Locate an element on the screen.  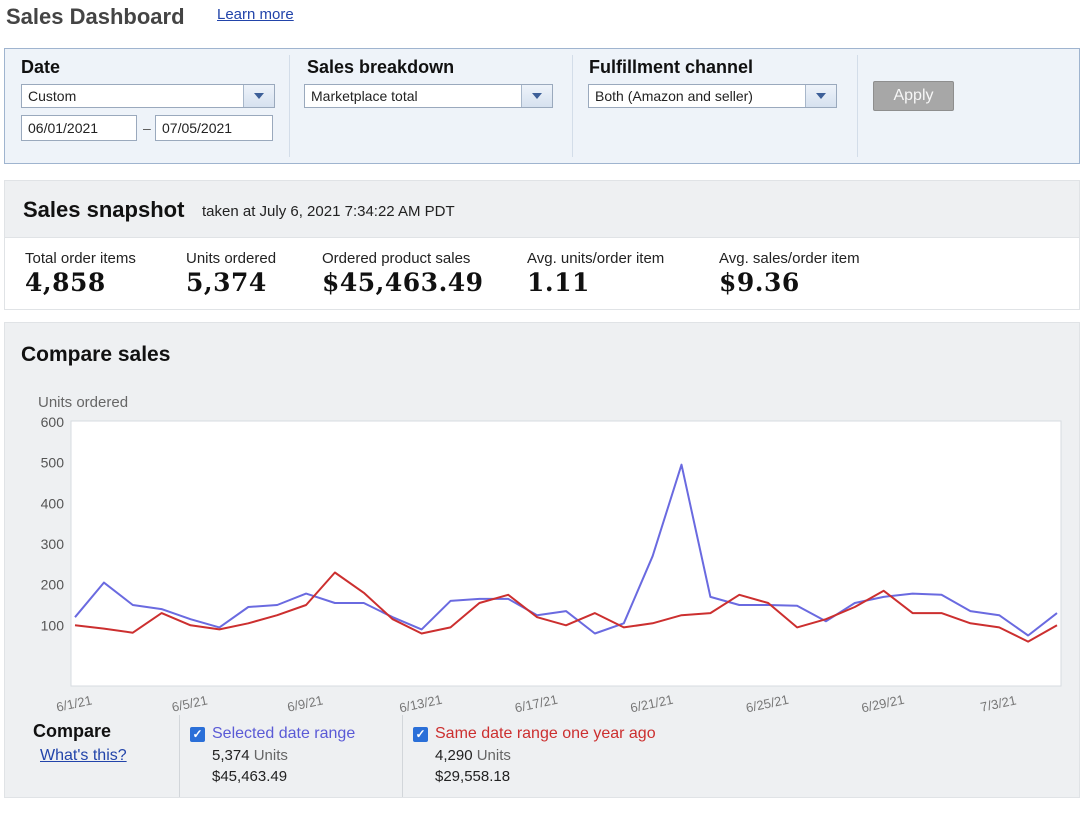
x-tick-label: 6/1/21 is located at coordinates (74, 703).